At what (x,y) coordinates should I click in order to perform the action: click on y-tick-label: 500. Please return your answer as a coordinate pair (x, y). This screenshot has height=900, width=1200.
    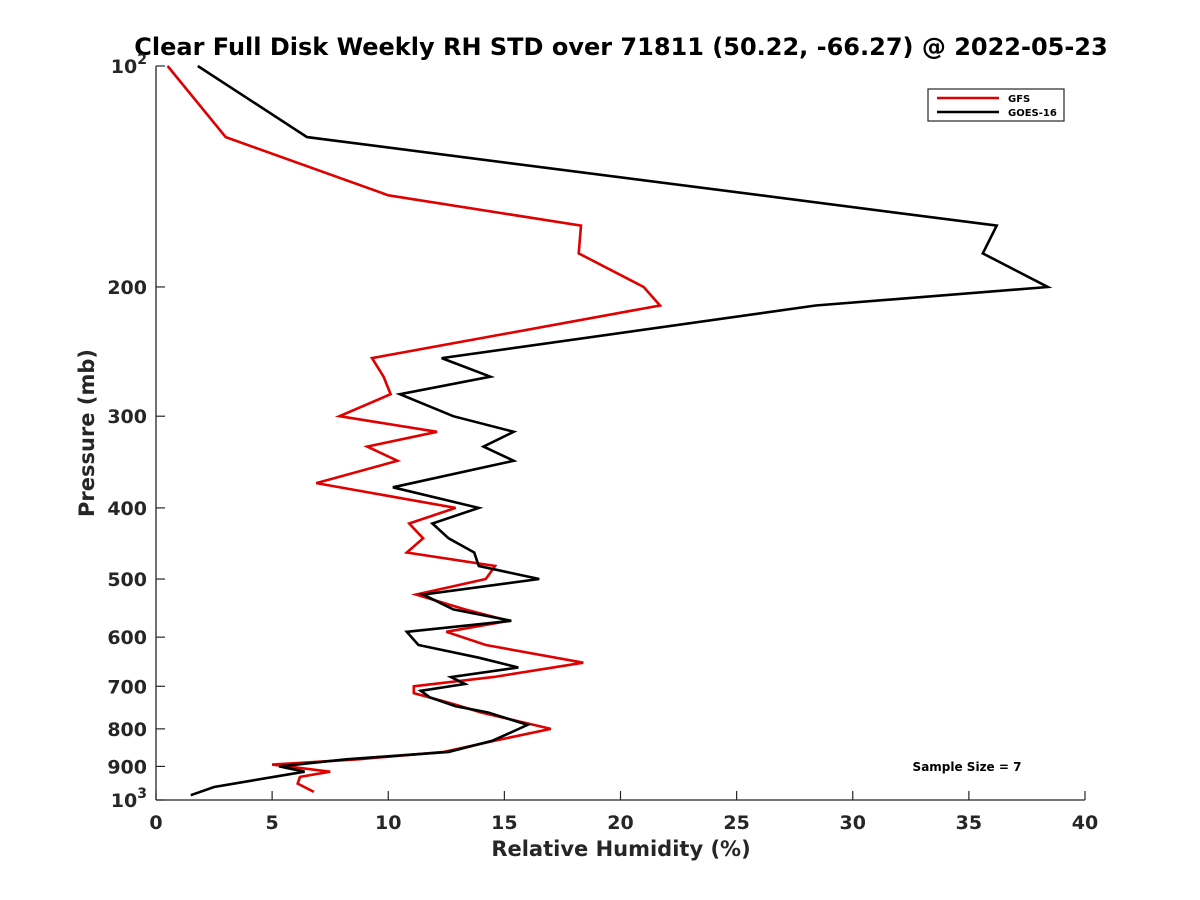
    Looking at the image, I should click on (127, 580).